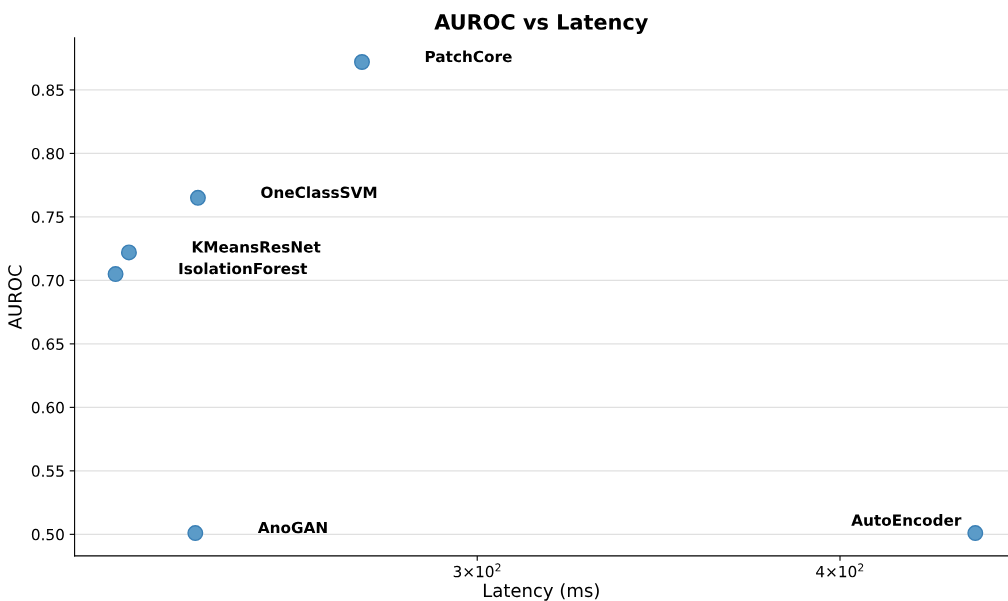 The image size is (1008, 601). What do you see at coordinates (319, 192) in the screenshot?
I see `annotation: OneClassSVM` at bounding box center [319, 192].